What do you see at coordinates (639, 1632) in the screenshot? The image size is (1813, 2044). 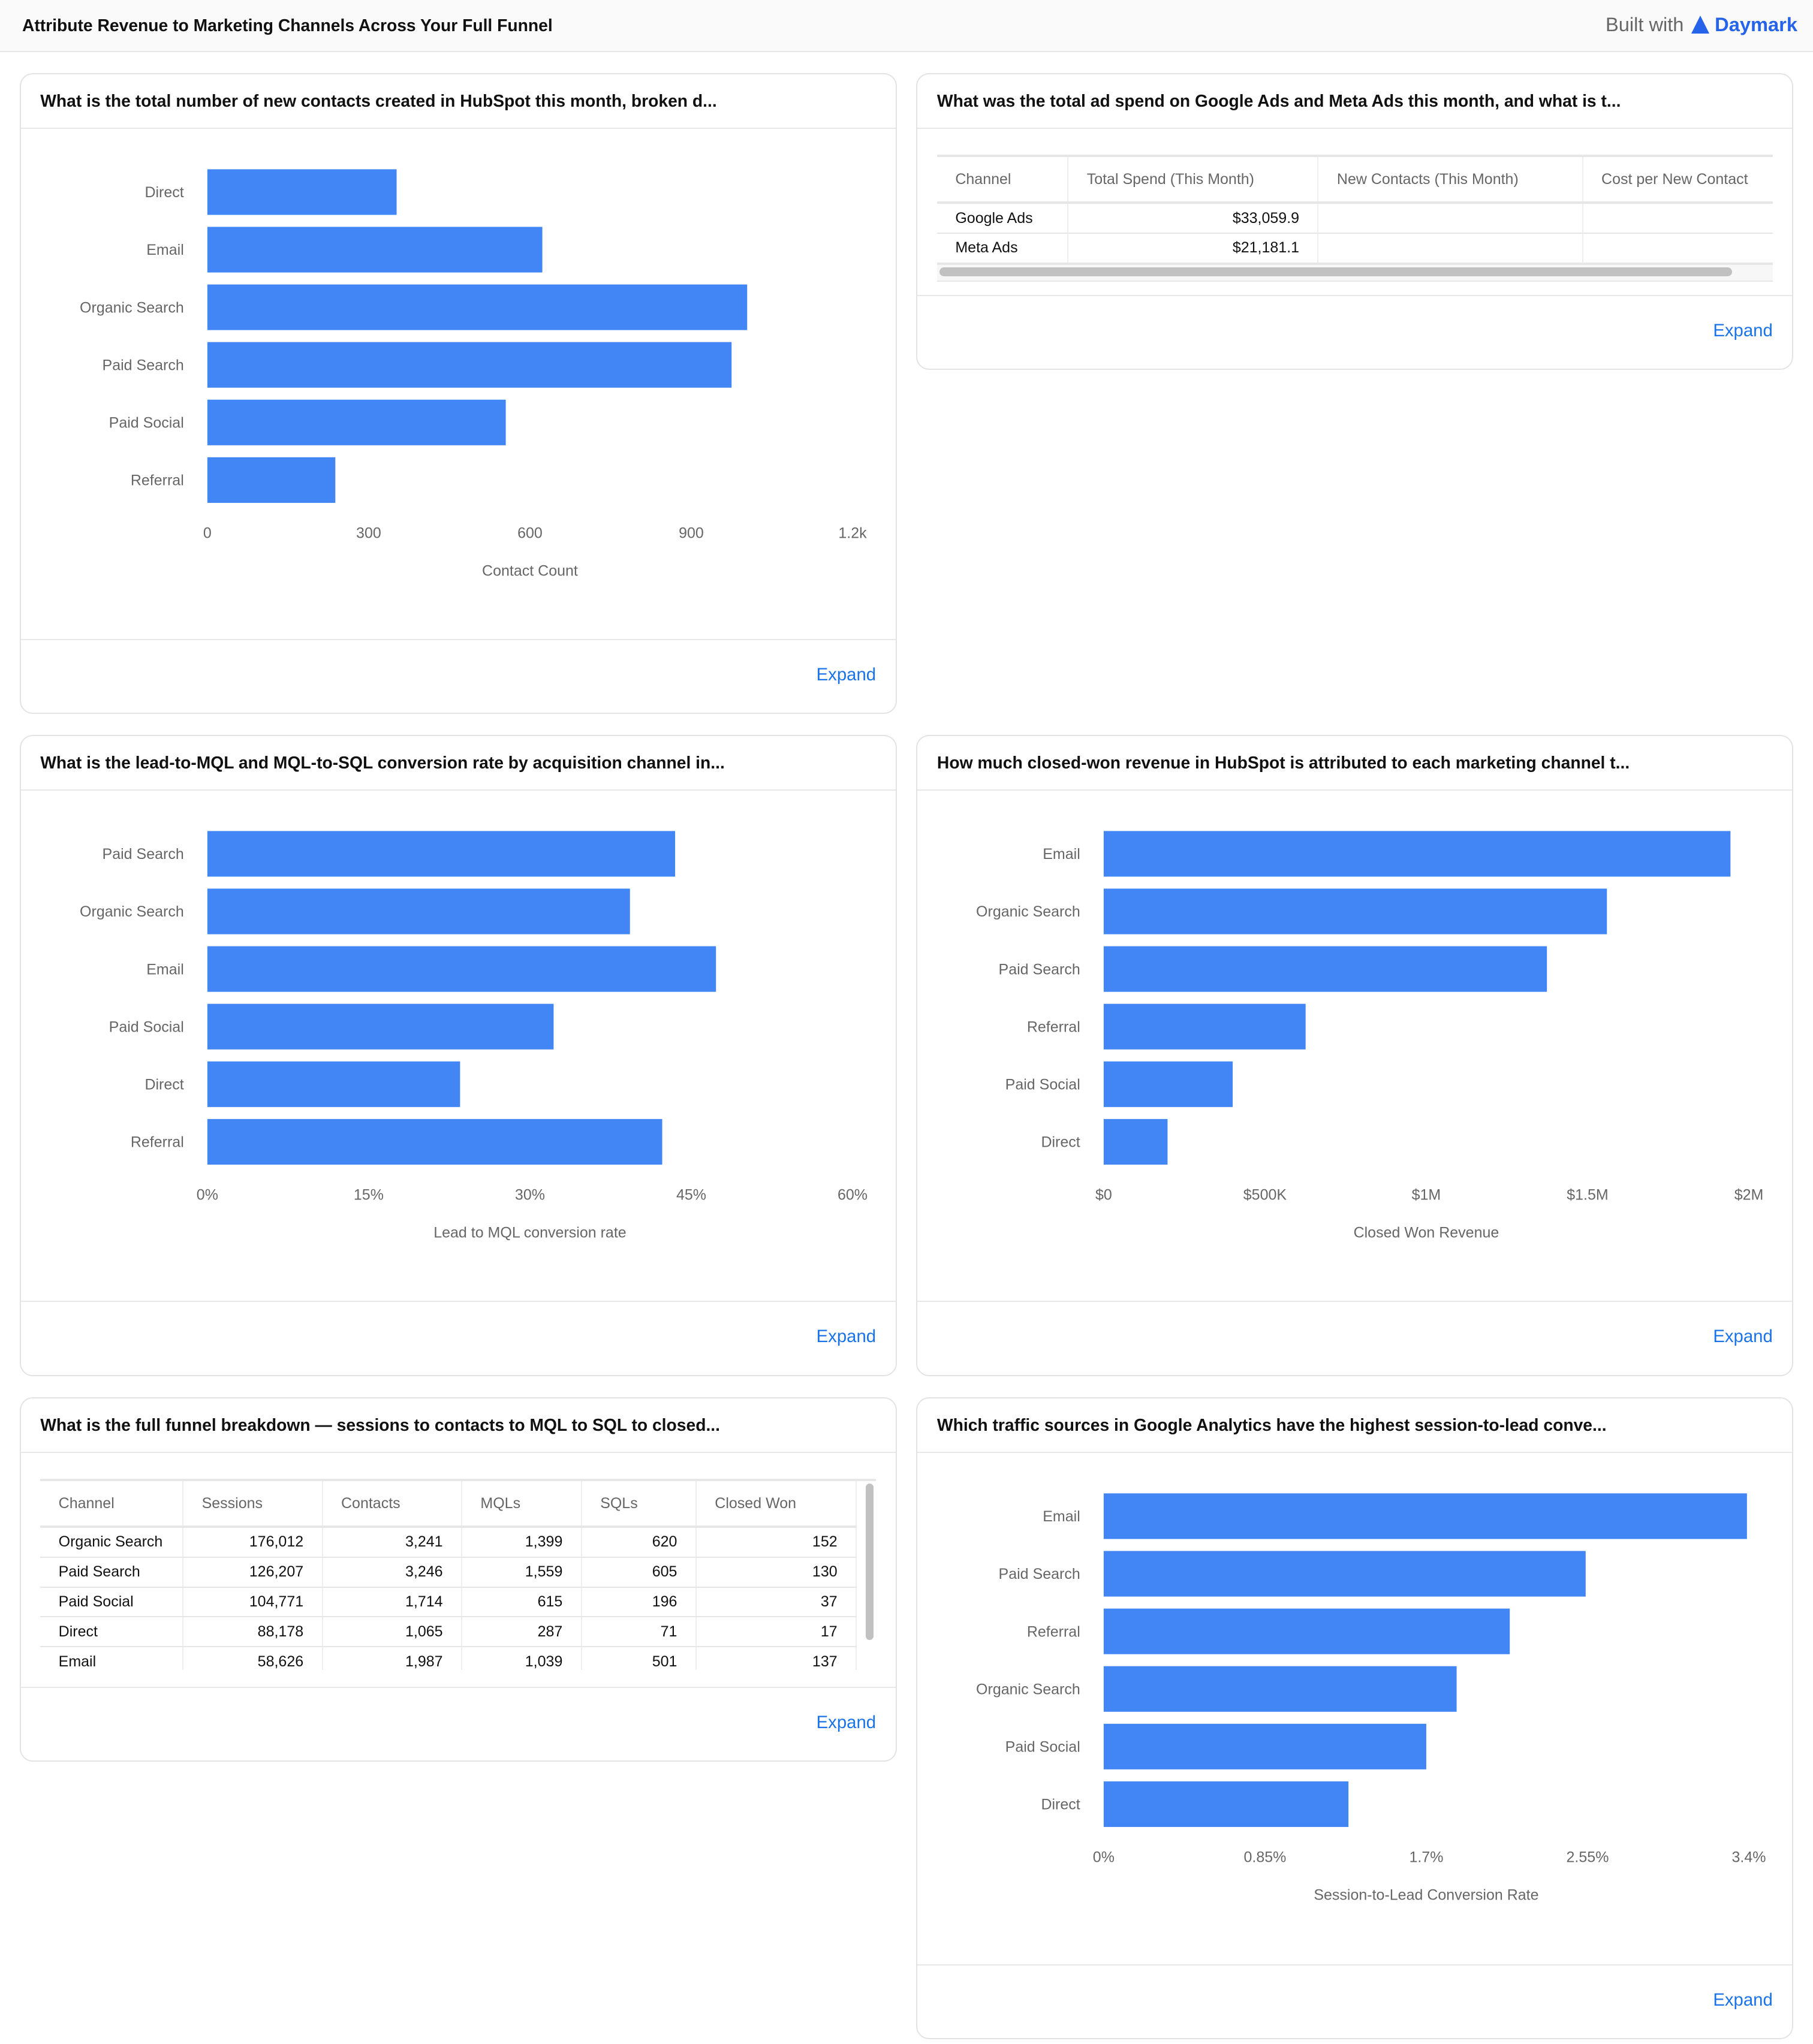 I see `table-cell: 71` at bounding box center [639, 1632].